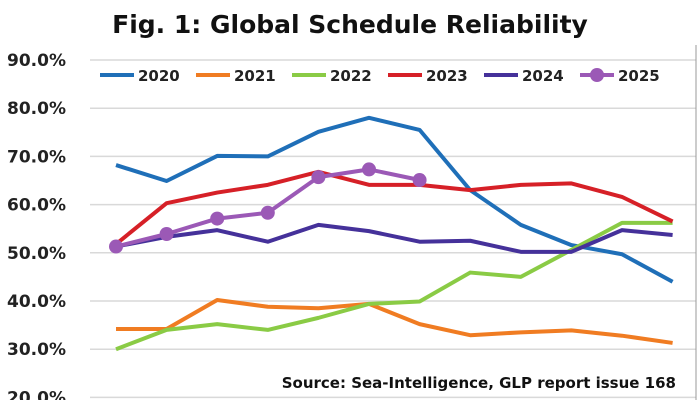 Image resolution: width=700 pixels, height=400 pixels. Describe the element at coordinates (350, 24) in the screenshot. I see `chart-title: Fig. 1: Global Schedule Reliability` at that location.